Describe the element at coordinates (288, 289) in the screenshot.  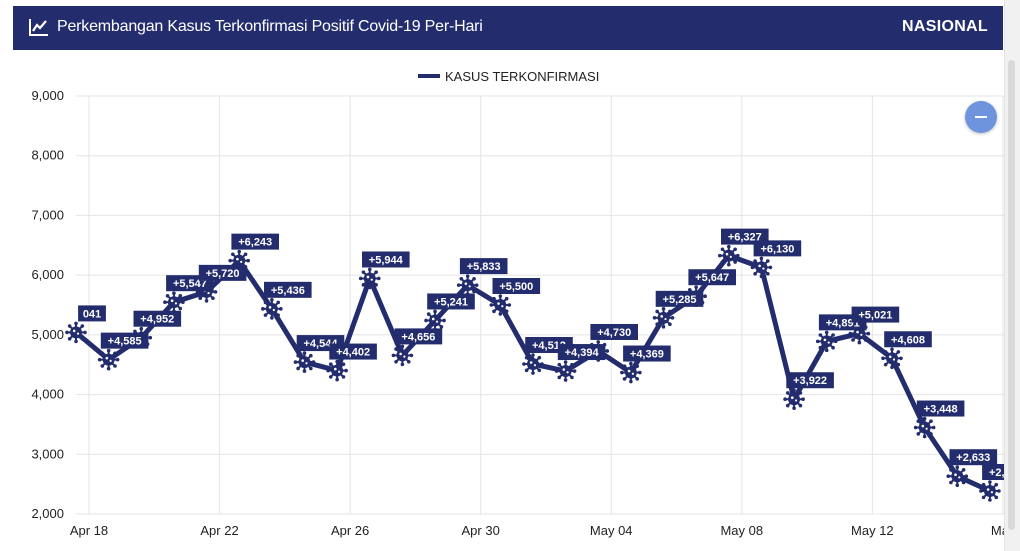
I see `data-label: +5,436` at that location.